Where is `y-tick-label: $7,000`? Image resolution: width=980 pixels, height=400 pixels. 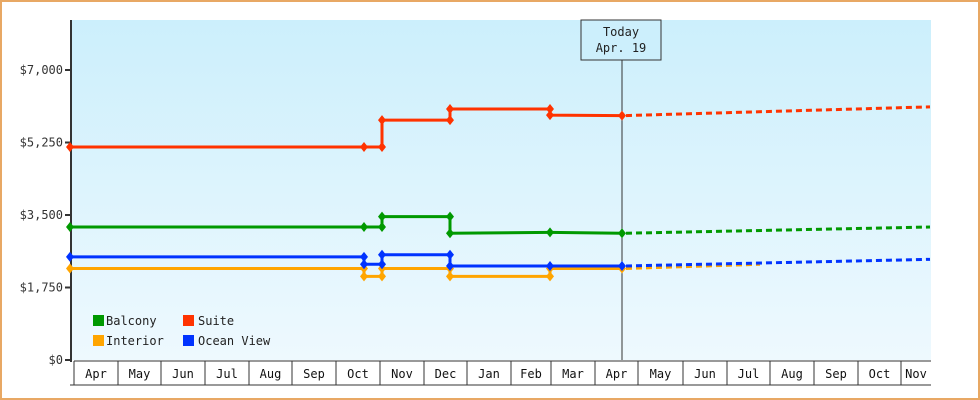
y-tick-label: $7,000 is located at coordinates (41, 70).